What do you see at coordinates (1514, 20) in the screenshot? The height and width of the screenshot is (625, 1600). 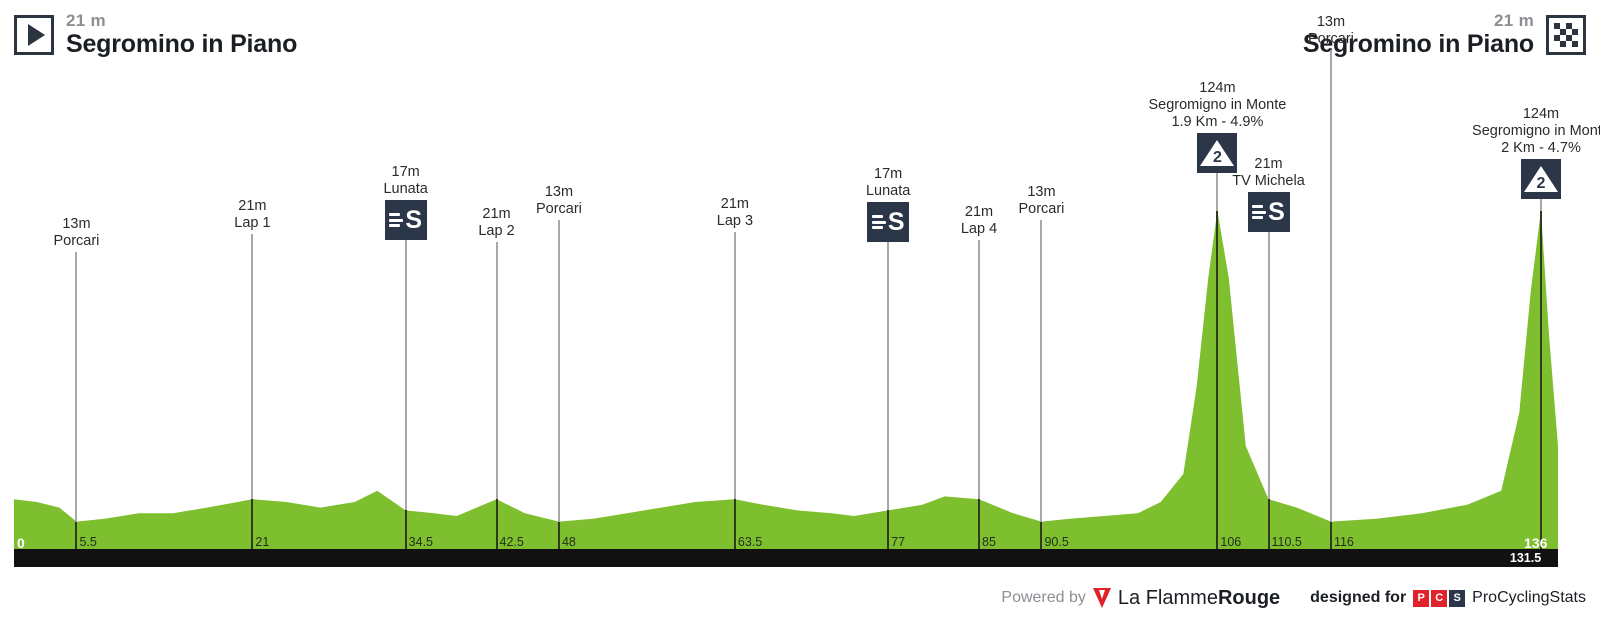 I see `finish-altitude: 21 m` at bounding box center [1514, 20].